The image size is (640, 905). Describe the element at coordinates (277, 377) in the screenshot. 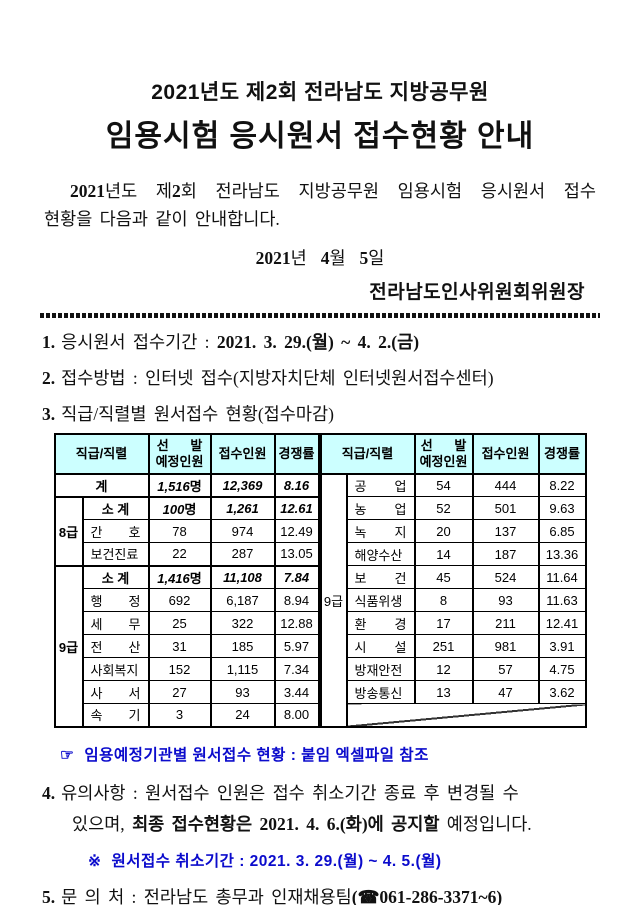

I see `item-2-text: 접수방법 : 인터넷 접수(지방자치단체 인터넷원서접수센터)` at that location.